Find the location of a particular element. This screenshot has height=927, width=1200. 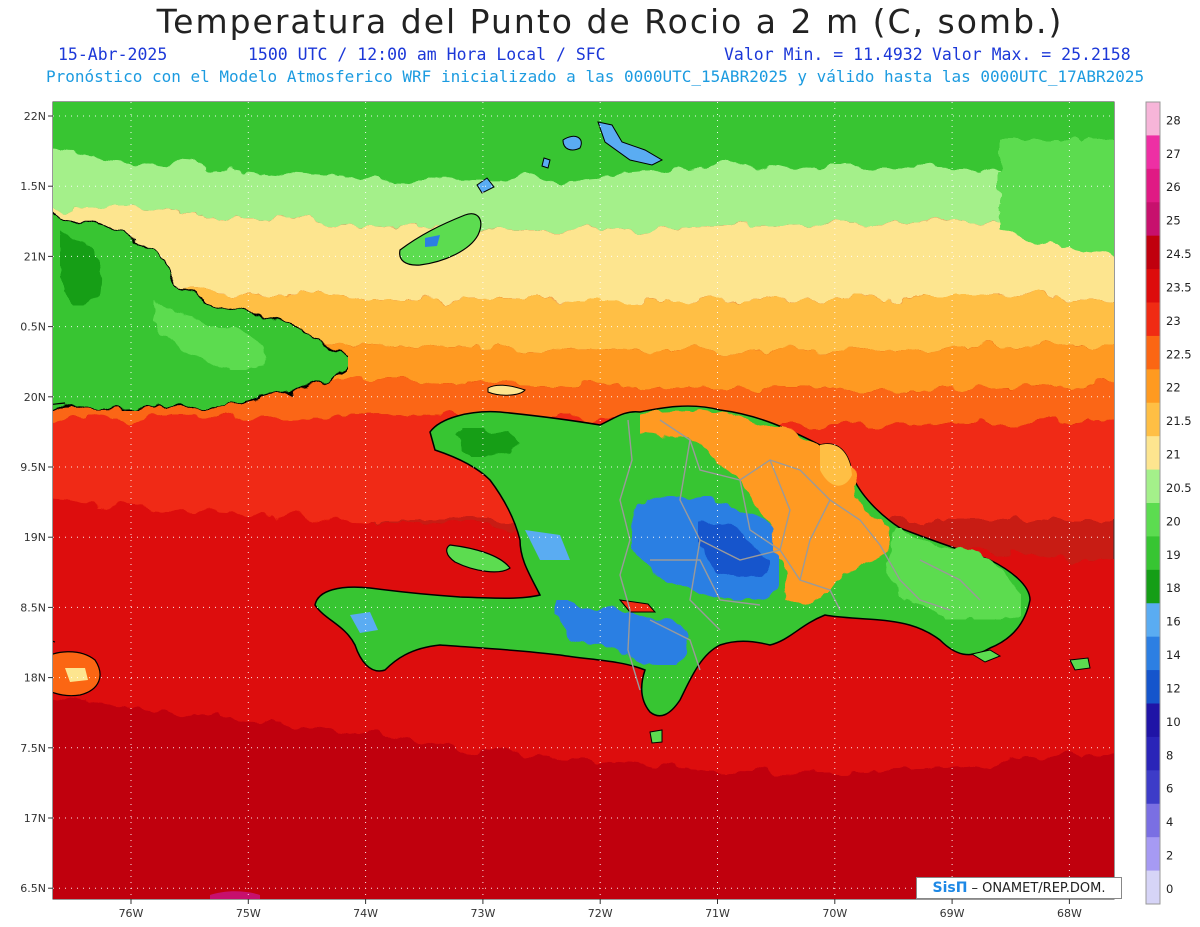

credit-text: – ONAMET/REP.DOM. is located at coordinates (1038, 888).